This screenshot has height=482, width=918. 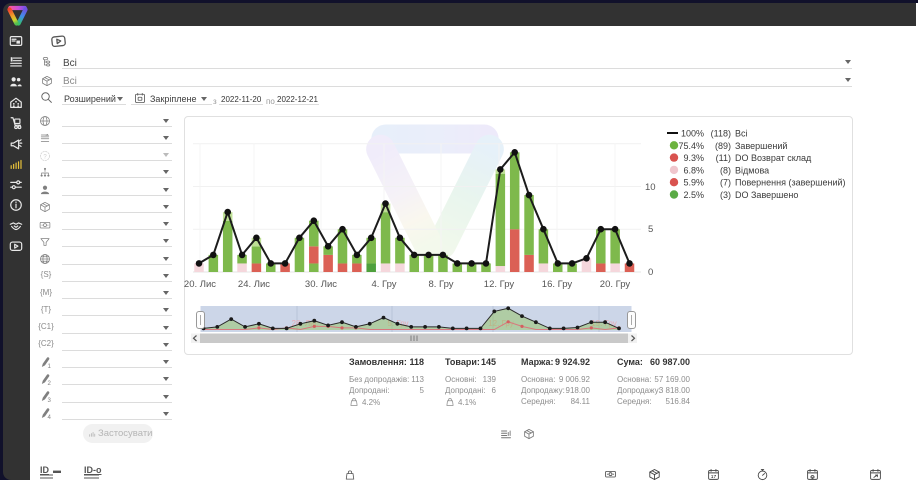 What do you see at coordinates (49, 366) in the screenshot?
I see `svg-text: 1` at bounding box center [49, 366].